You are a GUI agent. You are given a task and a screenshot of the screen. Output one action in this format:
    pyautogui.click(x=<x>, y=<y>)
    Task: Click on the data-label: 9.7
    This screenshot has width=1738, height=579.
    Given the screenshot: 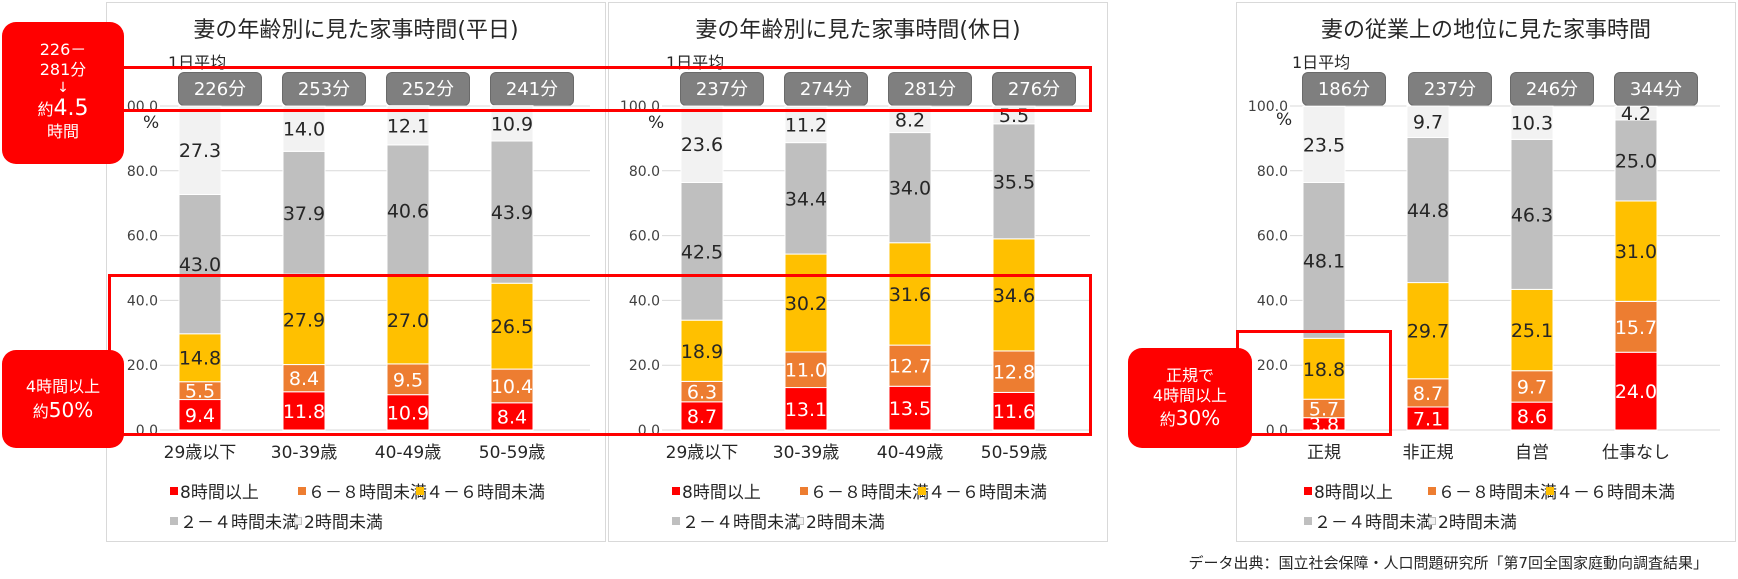 What is the action you would take?
    pyautogui.click(x=1428, y=123)
    